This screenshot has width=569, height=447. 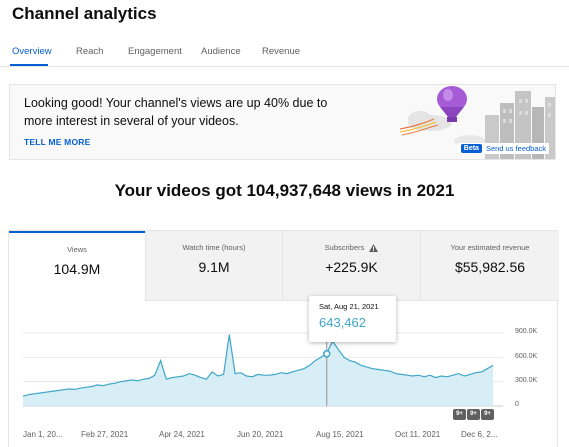 What do you see at coordinates (258, 365) in the screenshot?
I see `views-line` at bounding box center [258, 365].